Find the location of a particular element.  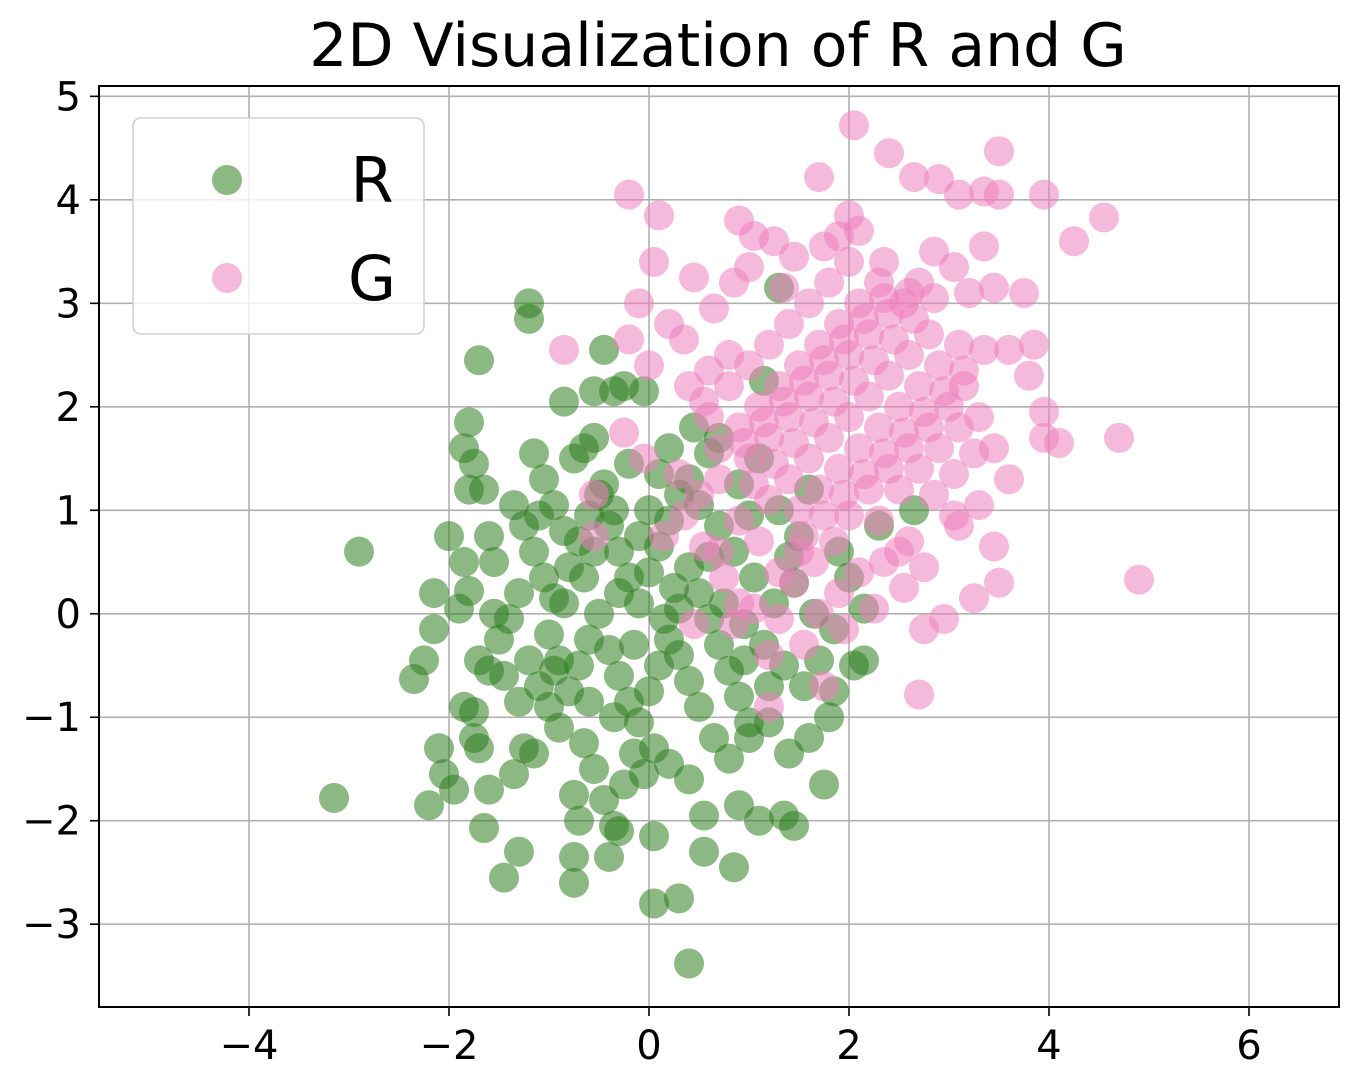

y-tick-label: −1 is located at coordinates (51, 718).